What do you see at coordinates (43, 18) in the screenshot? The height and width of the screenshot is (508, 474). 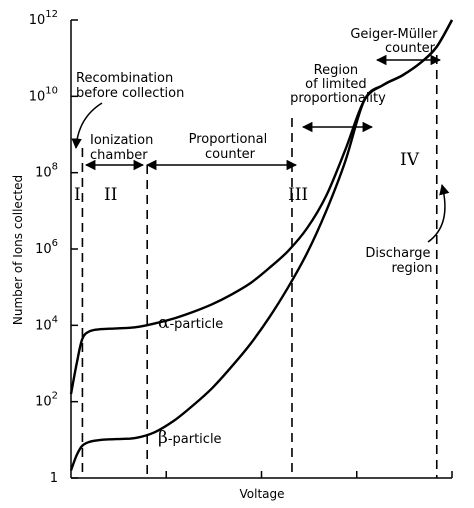 I see `y-tick-label: 10¹²` at bounding box center [43, 18].